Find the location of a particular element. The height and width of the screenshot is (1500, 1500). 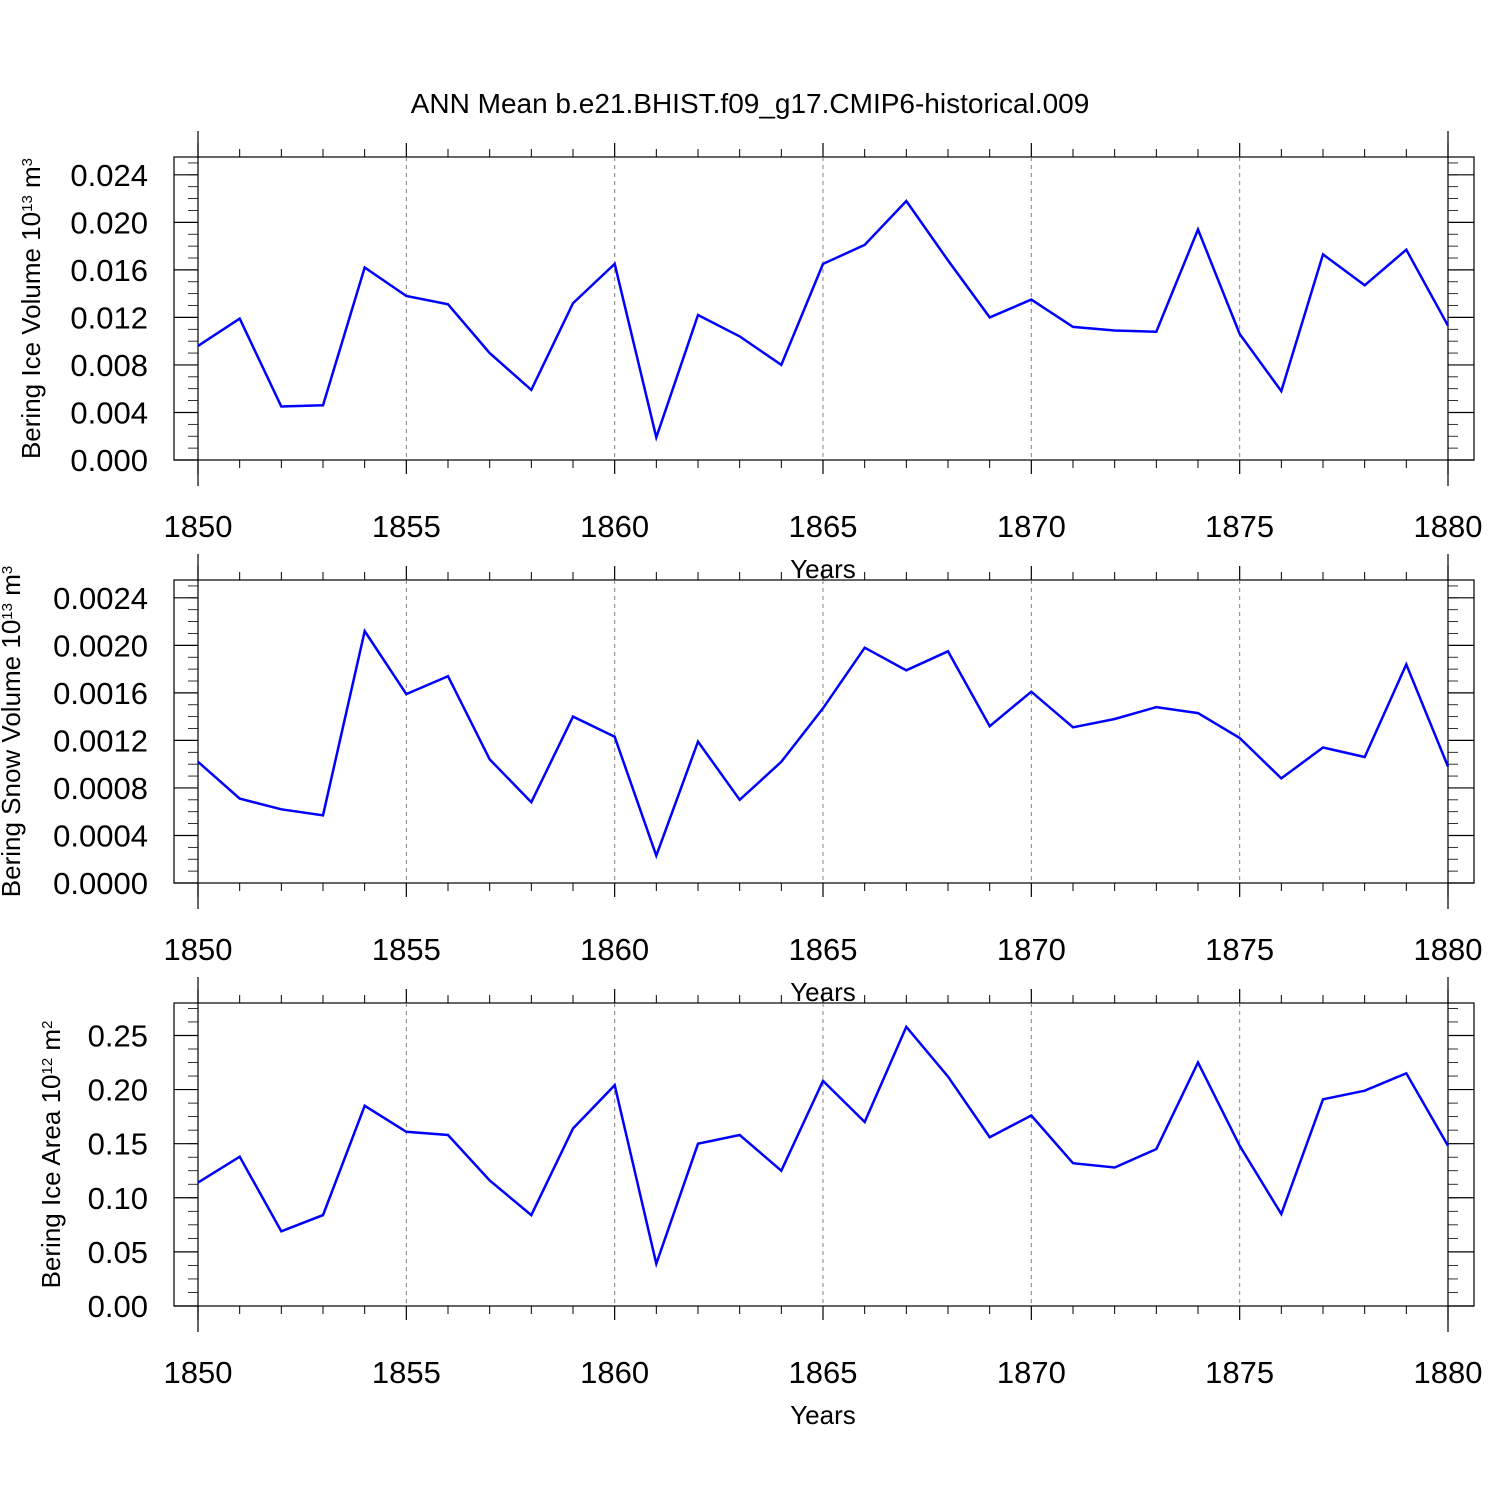

y-tick-label: 0.05 is located at coordinates (118, 1252).